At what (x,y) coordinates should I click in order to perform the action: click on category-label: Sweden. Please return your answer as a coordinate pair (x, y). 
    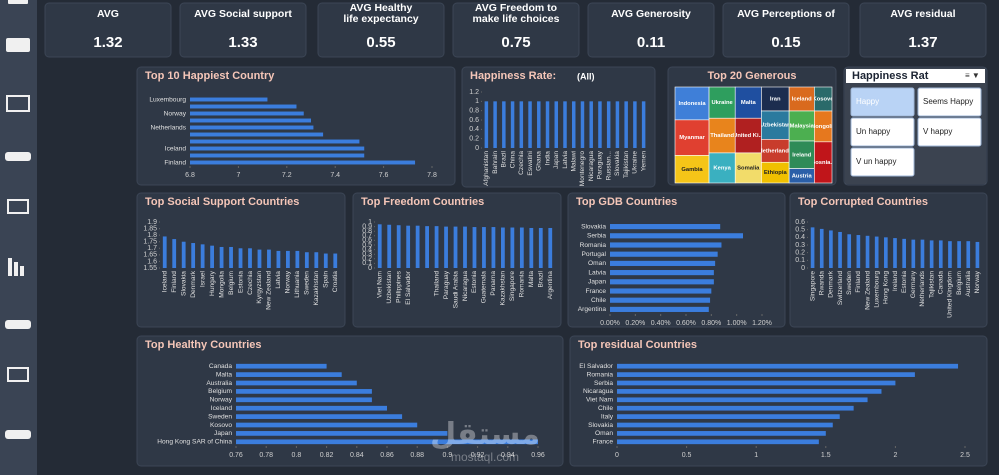
    Looking at the image, I should click on (849, 283).